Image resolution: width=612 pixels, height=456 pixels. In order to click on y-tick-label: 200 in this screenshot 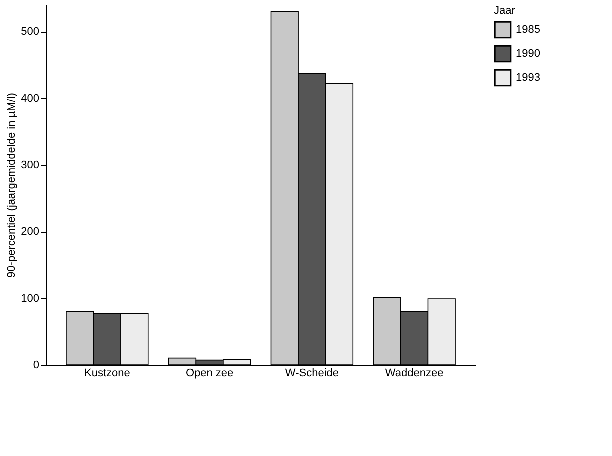, I will do `click(30, 232)`.